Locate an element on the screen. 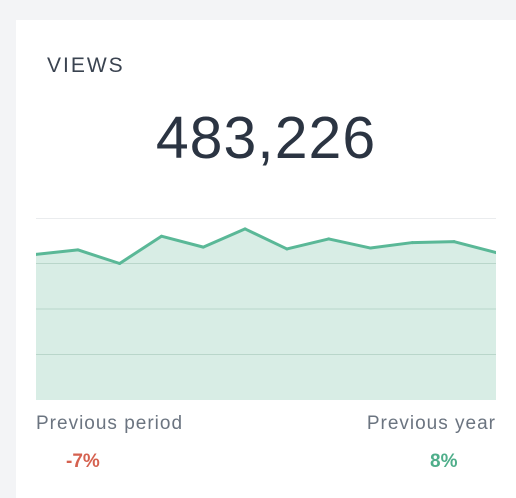 The image size is (516, 498). views-total: 483,226 is located at coordinates (266, 138).